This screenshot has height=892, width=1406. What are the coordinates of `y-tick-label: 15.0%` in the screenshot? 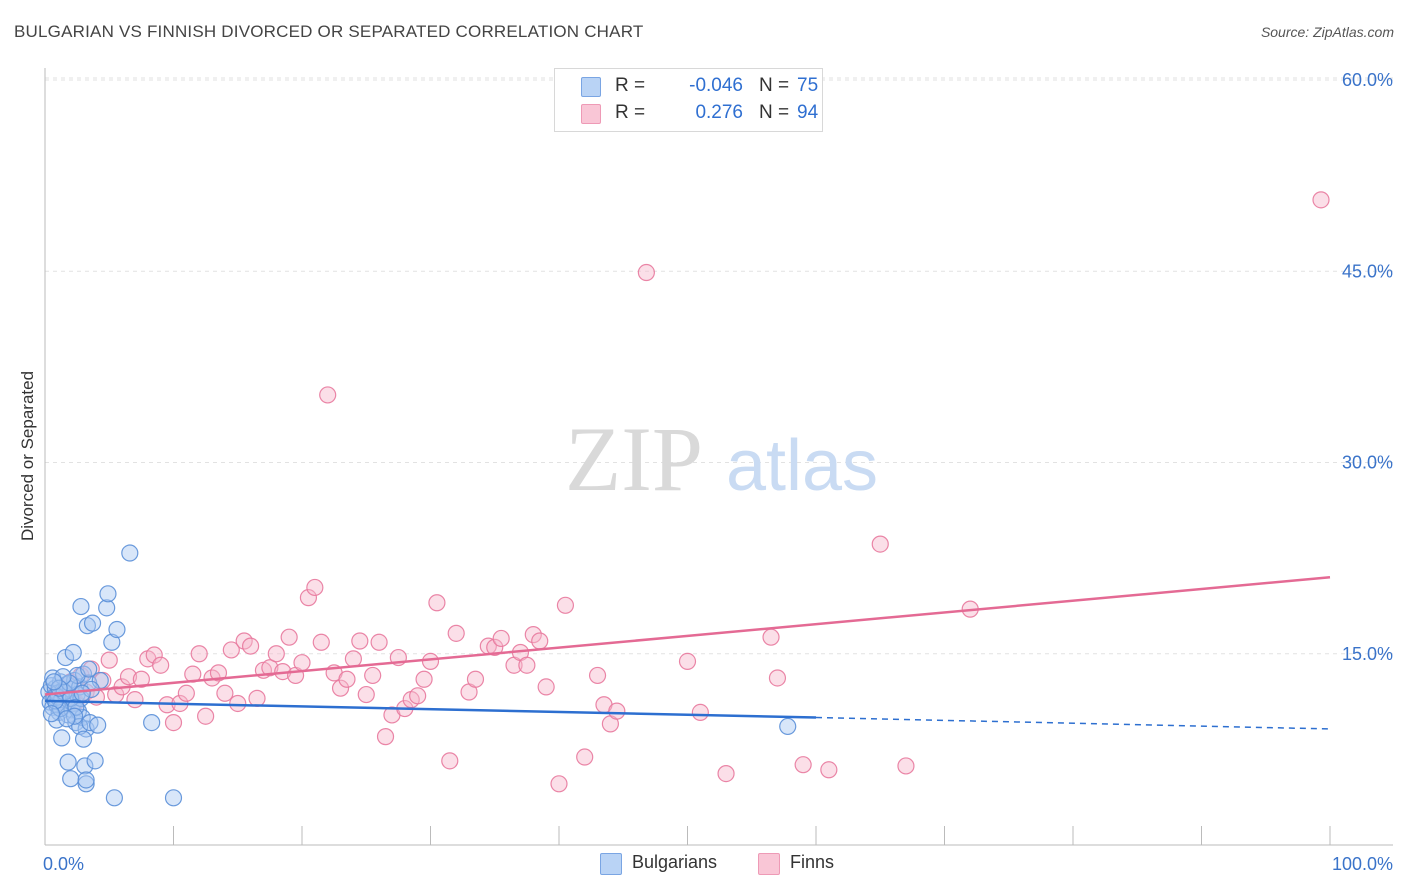 It's located at (1367, 654).